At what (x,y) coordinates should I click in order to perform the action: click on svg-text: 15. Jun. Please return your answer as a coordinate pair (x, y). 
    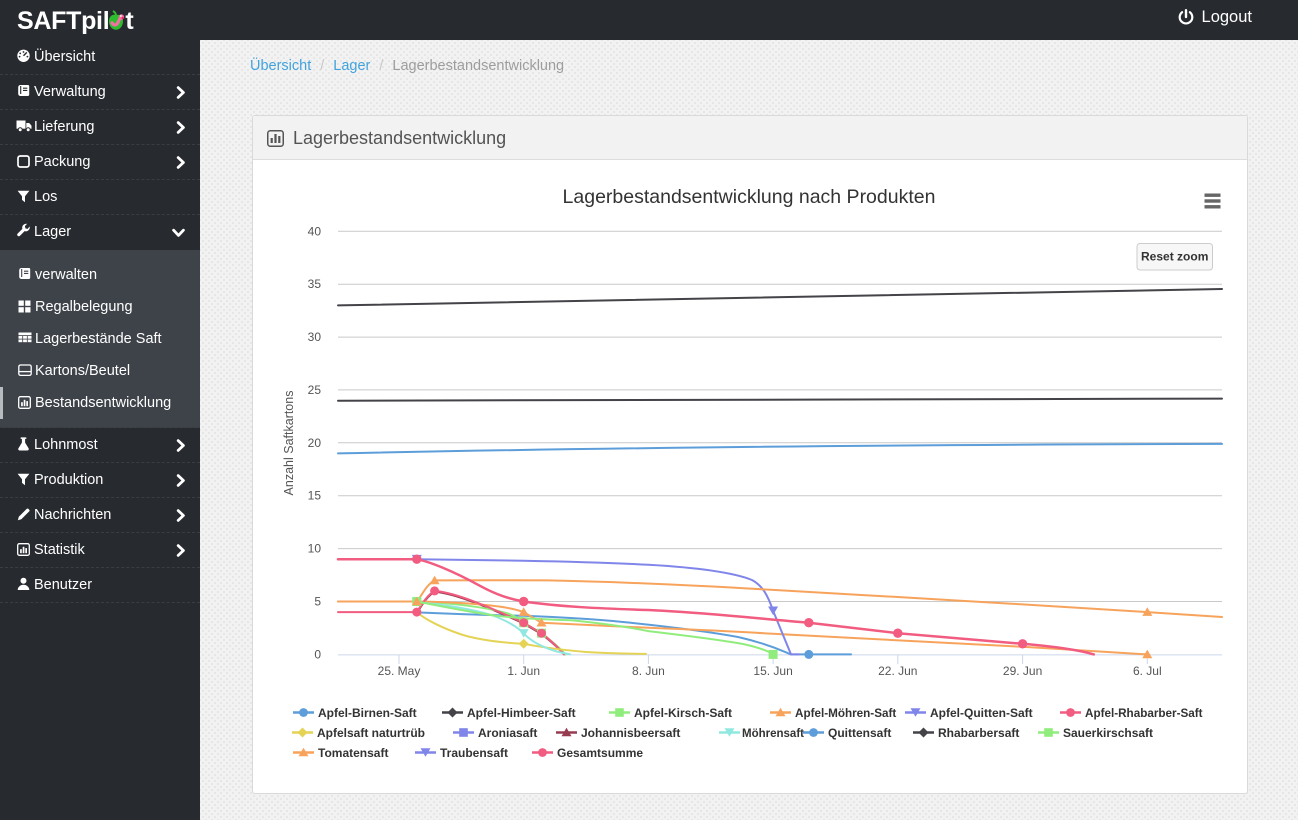
    Looking at the image, I should click on (772, 671).